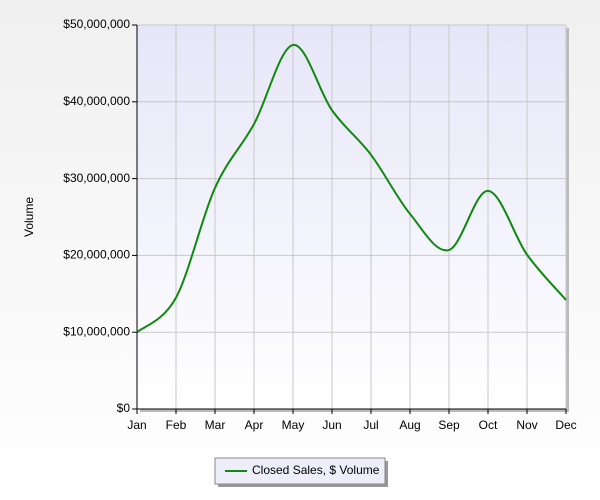 This screenshot has height=500, width=600. Describe the element at coordinates (409, 425) in the screenshot. I see `x-tick-label: Aug` at that location.